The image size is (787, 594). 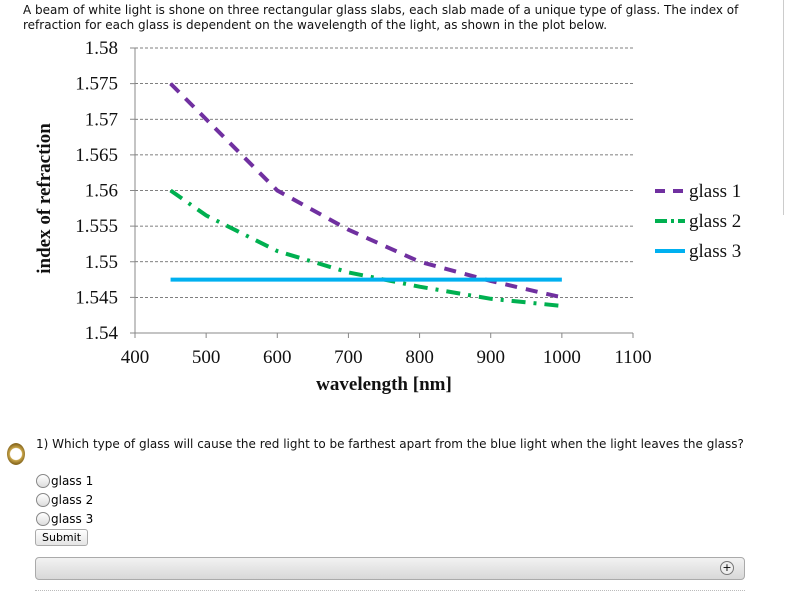 What do you see at coordinates (16, 454) in the screenshot?
I see `stopwatch-icon` at bounding box center [16, 454].